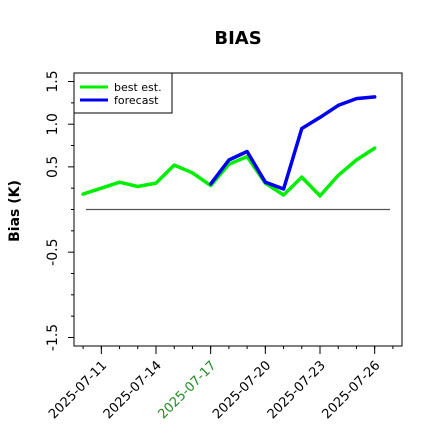 This screenshot has height=444, width=440. I want to click on y-tick-label: 0.5, so click(53, 167).